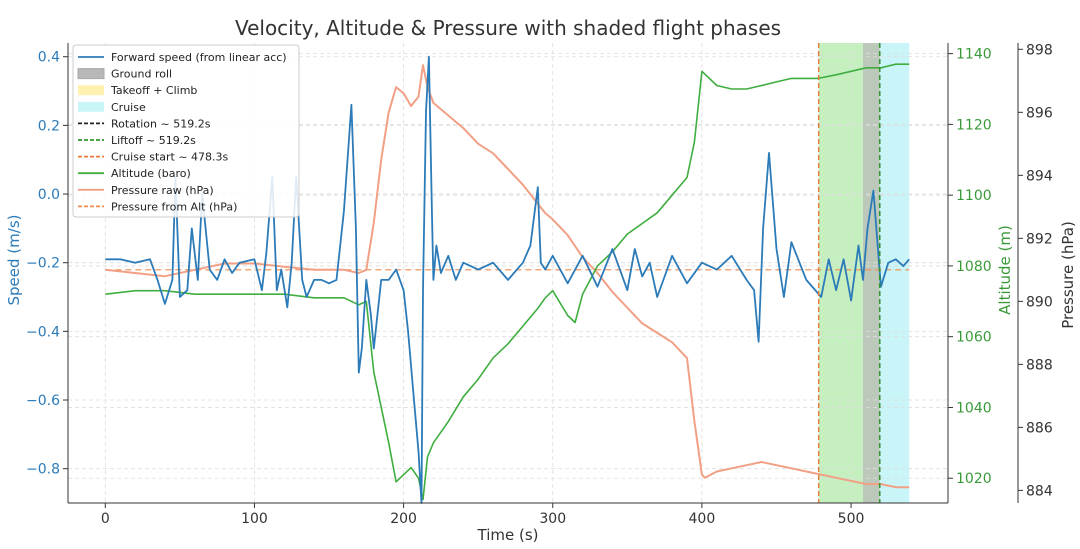 This screenshot has width=1080, height=549. What do you see at coordinates (162, 190) in the screenshot?
I see `legend-label: Pressure raw (hPa)` at bounding box center [162, 190].